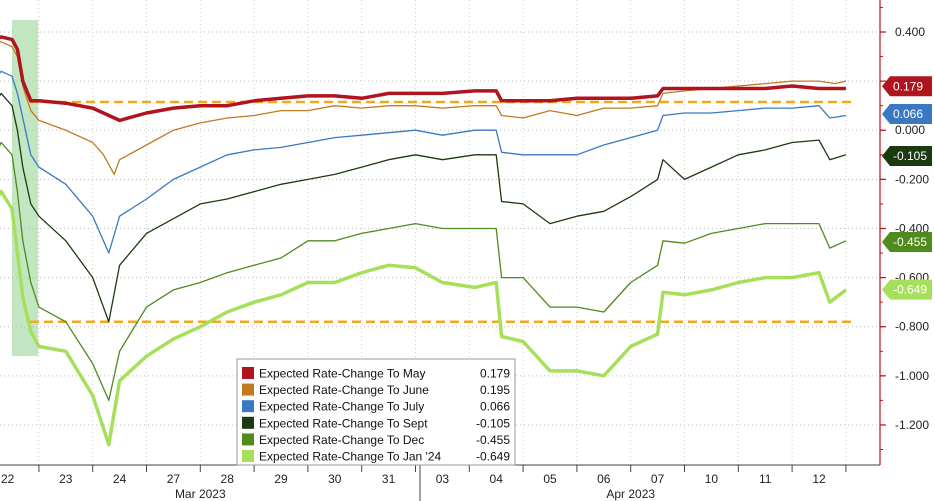 The height and width of the screenshot is (501, 935). Describe the element at coordinates (342, 374) in the screenshot. I see `legend-label: Expected Rate-Change To May` at that location.